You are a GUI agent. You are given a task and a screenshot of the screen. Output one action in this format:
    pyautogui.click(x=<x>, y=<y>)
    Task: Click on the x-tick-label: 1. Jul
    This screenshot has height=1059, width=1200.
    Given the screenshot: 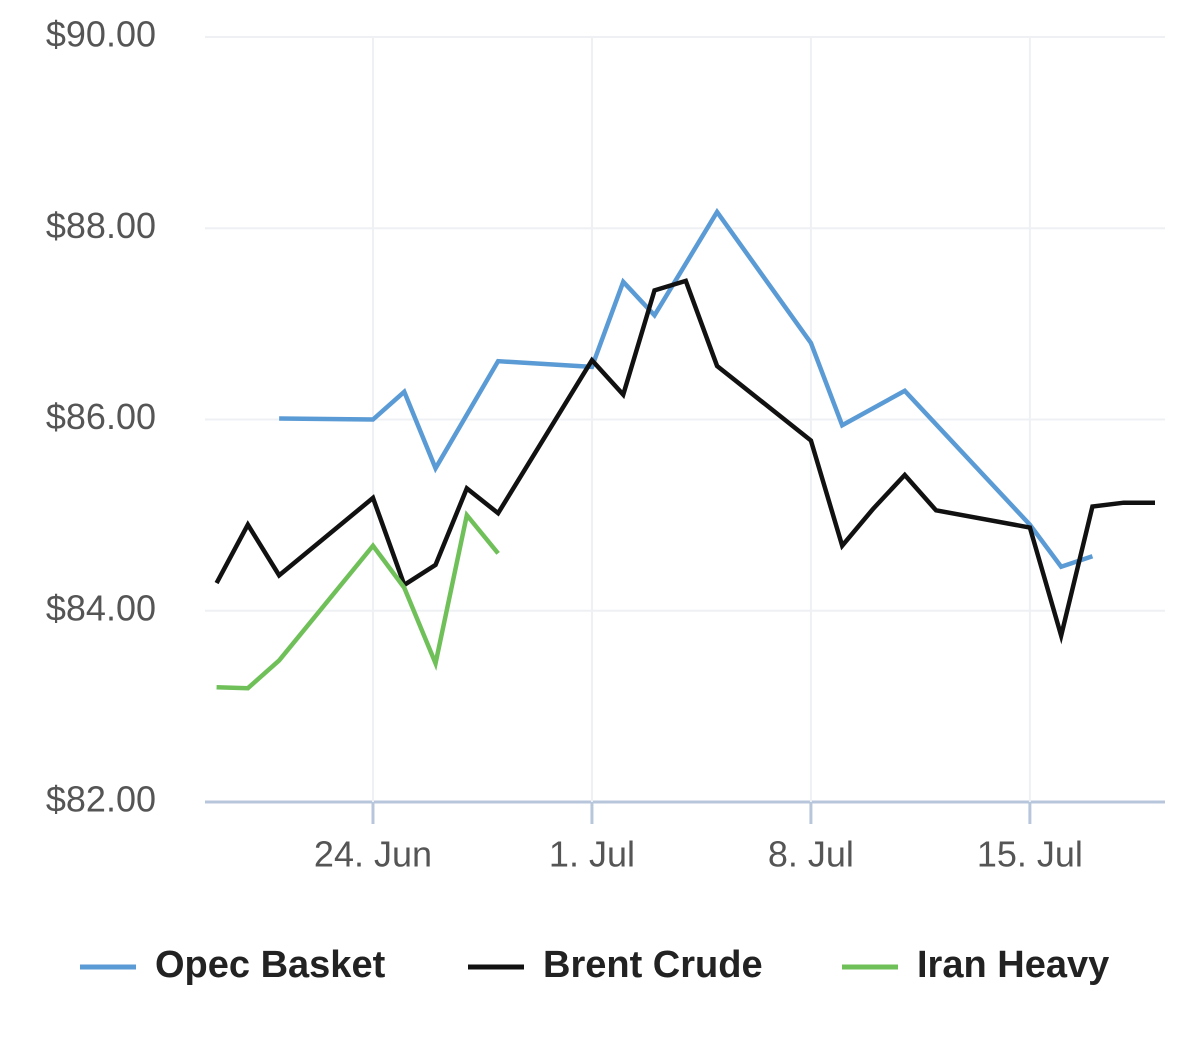 What is the action you would take?
    pyautogui.click(x=592, y=854)
    